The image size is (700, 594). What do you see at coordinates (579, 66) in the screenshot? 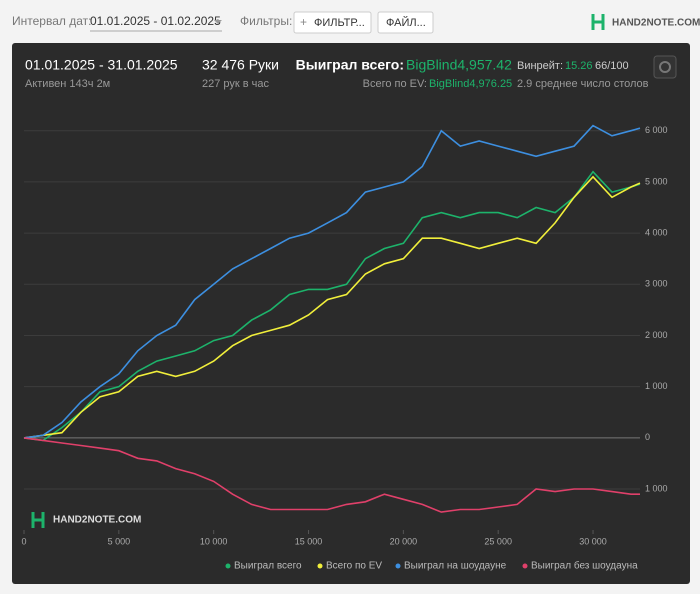
I see `winrate-value: 15.26` at bounding box center [579, 66].